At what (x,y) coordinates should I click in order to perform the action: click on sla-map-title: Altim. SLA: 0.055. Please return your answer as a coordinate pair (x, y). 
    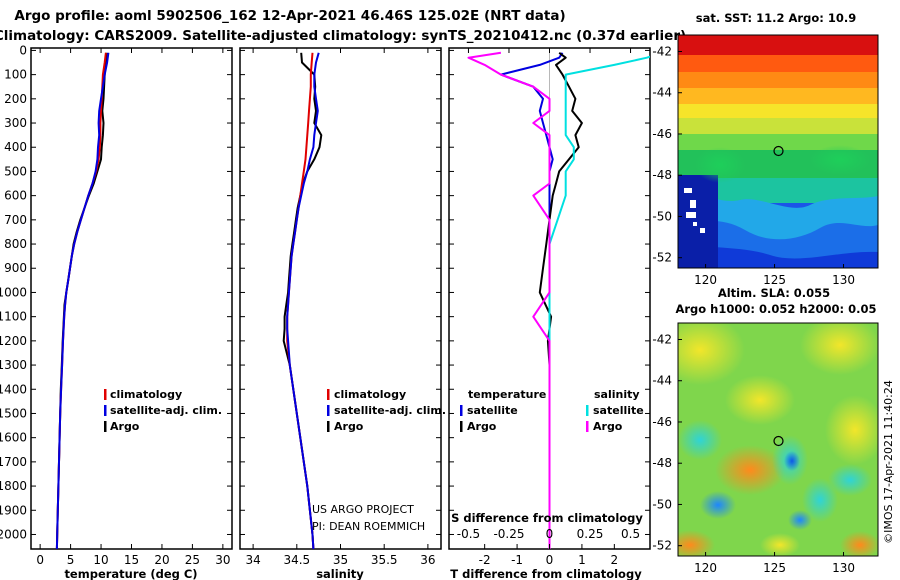
    Looking at the image, I should click on (774, 293).